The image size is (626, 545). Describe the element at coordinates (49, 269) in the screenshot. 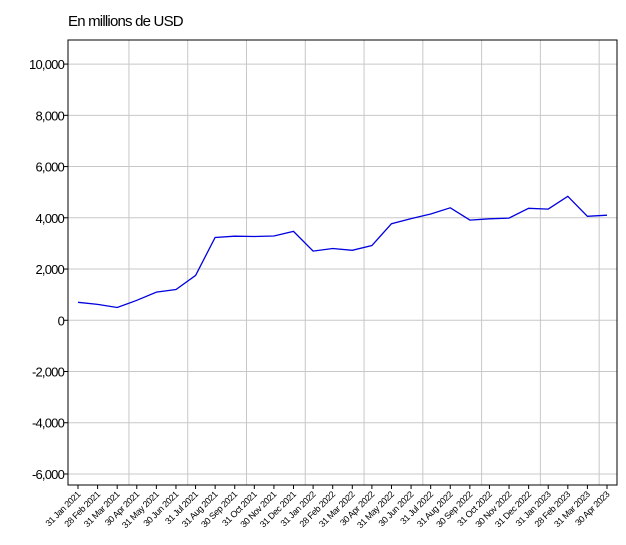

I see `y-tick-label: 2,000` at that location.